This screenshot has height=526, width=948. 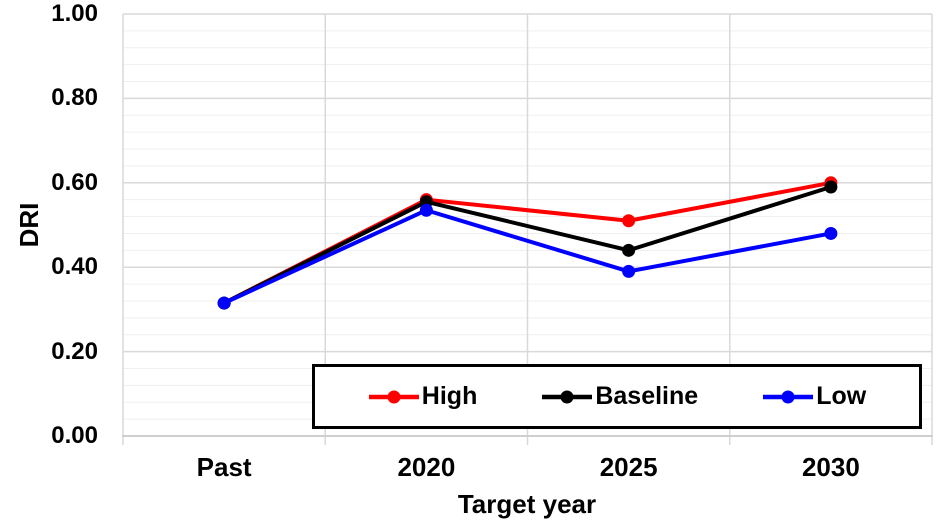 I want to click on x-axis-category-label: 2020, so click(x=426, y=467).